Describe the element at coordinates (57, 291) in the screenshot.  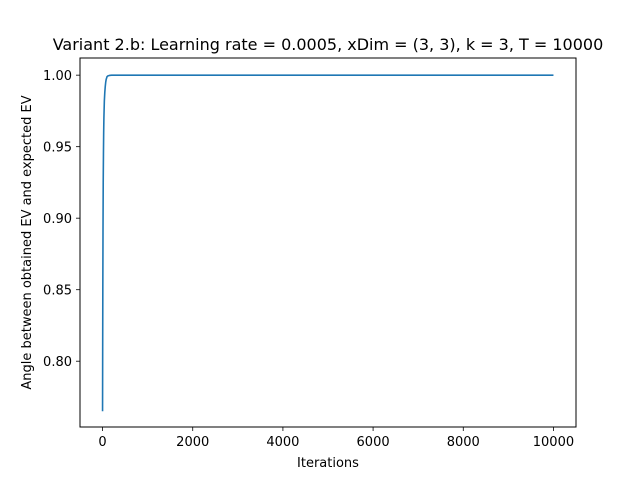
I see `y-tick-label: 0.85` at that location.